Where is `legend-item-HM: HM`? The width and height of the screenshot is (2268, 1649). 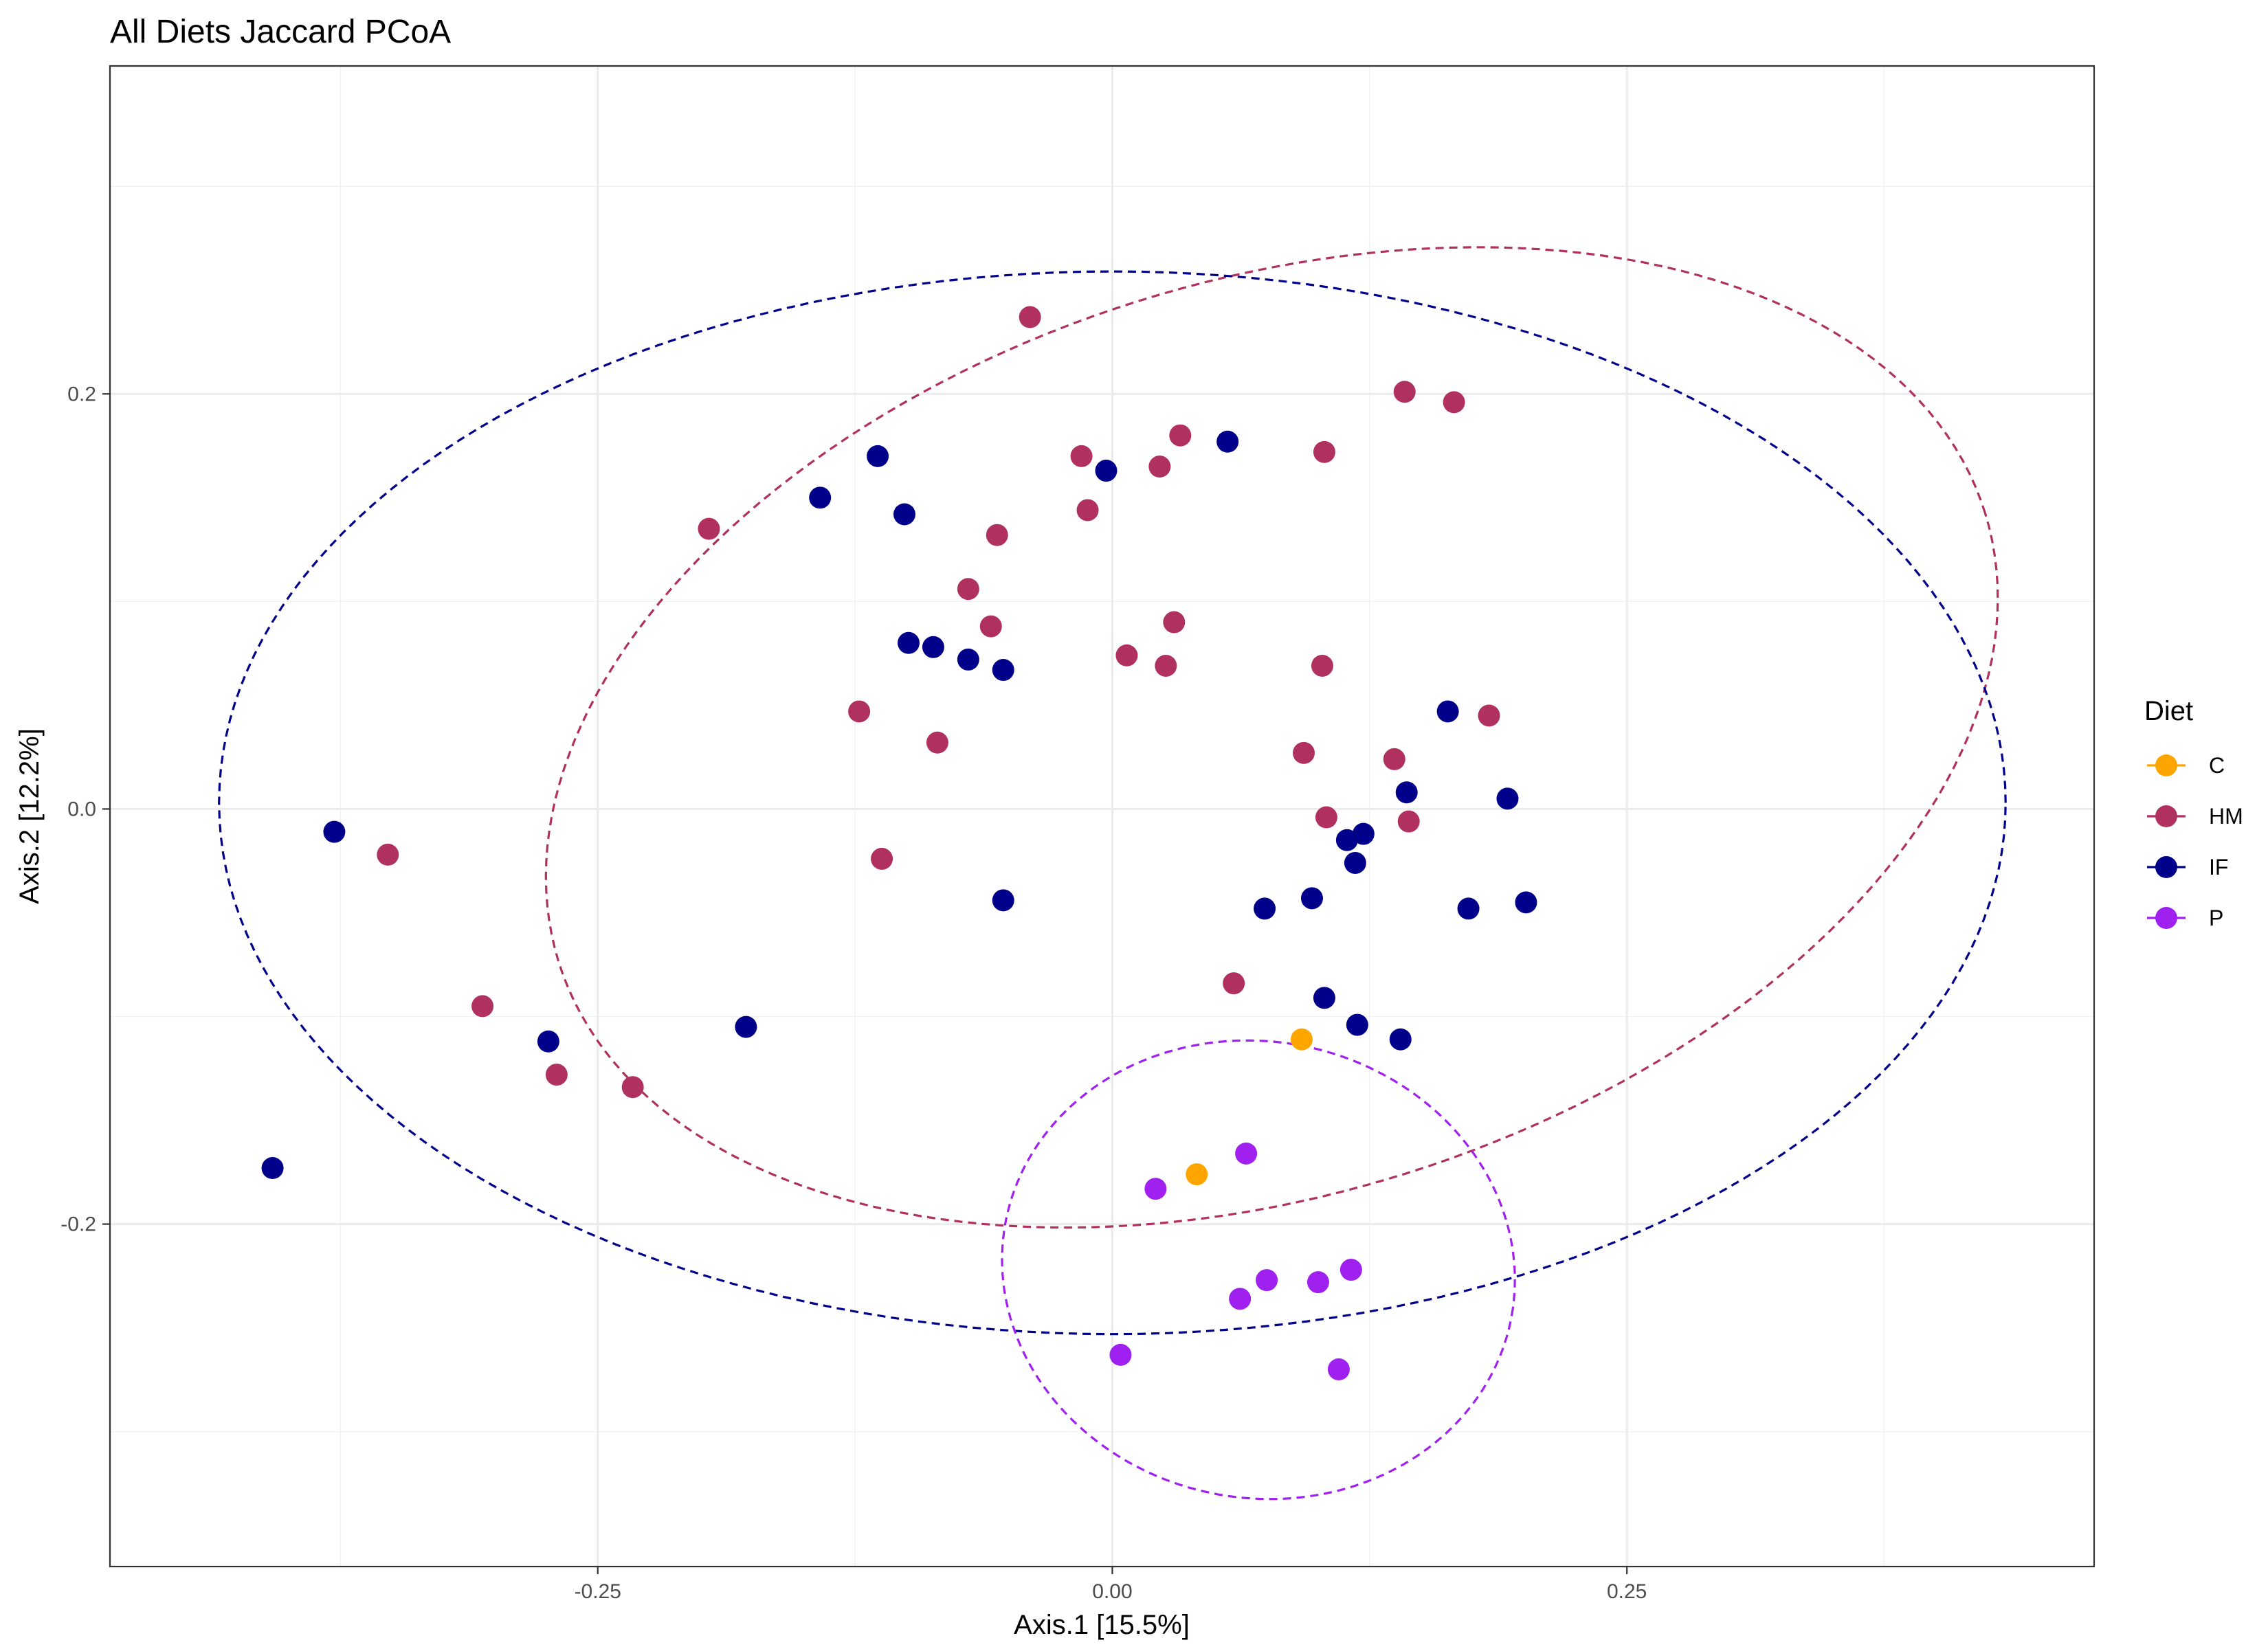
legend-item-HM: HM is located at coordinates (2195, 817).